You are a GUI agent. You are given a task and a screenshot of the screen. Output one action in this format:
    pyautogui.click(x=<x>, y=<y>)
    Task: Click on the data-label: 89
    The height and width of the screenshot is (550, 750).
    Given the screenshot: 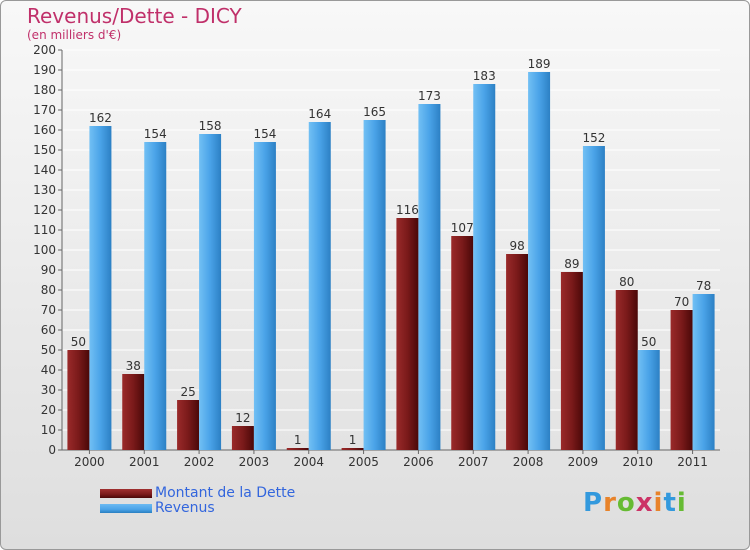 What is the action you would take?
    pyautogui.click(x=571, y=264)
    